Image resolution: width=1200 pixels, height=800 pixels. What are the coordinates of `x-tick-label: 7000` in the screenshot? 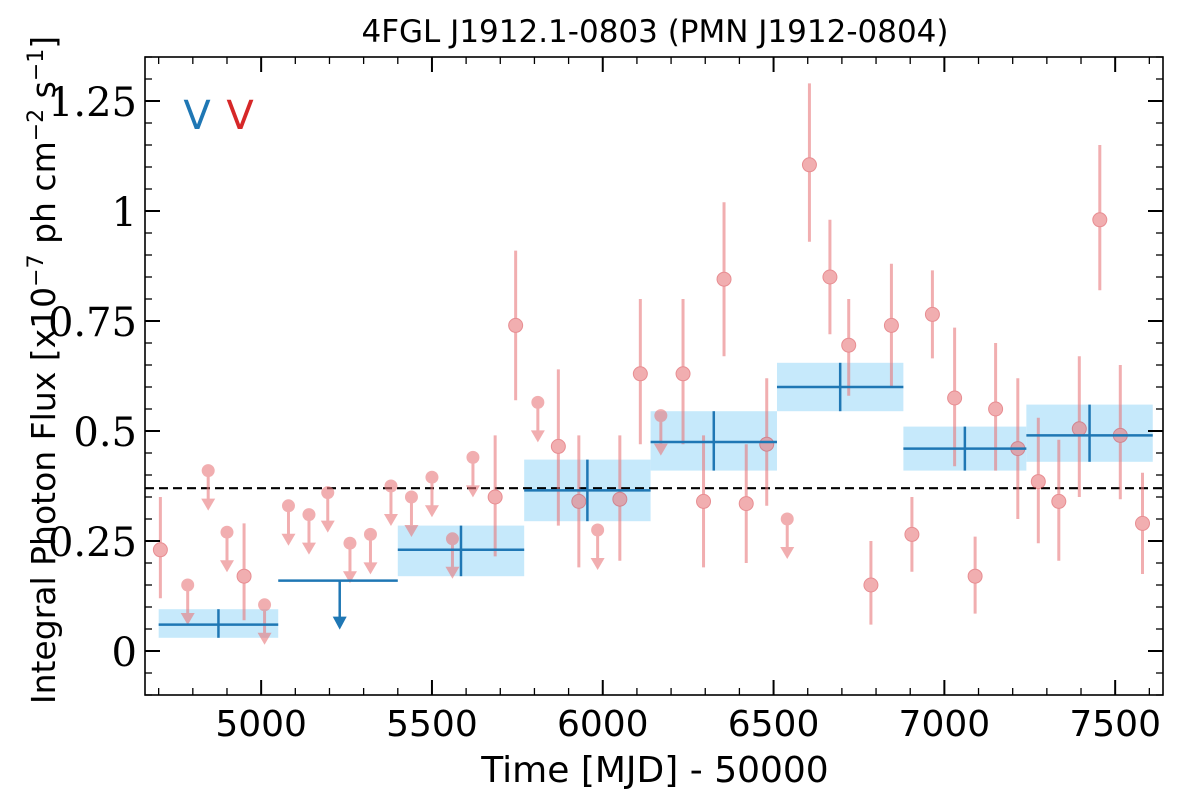 It's located at (945, 724).